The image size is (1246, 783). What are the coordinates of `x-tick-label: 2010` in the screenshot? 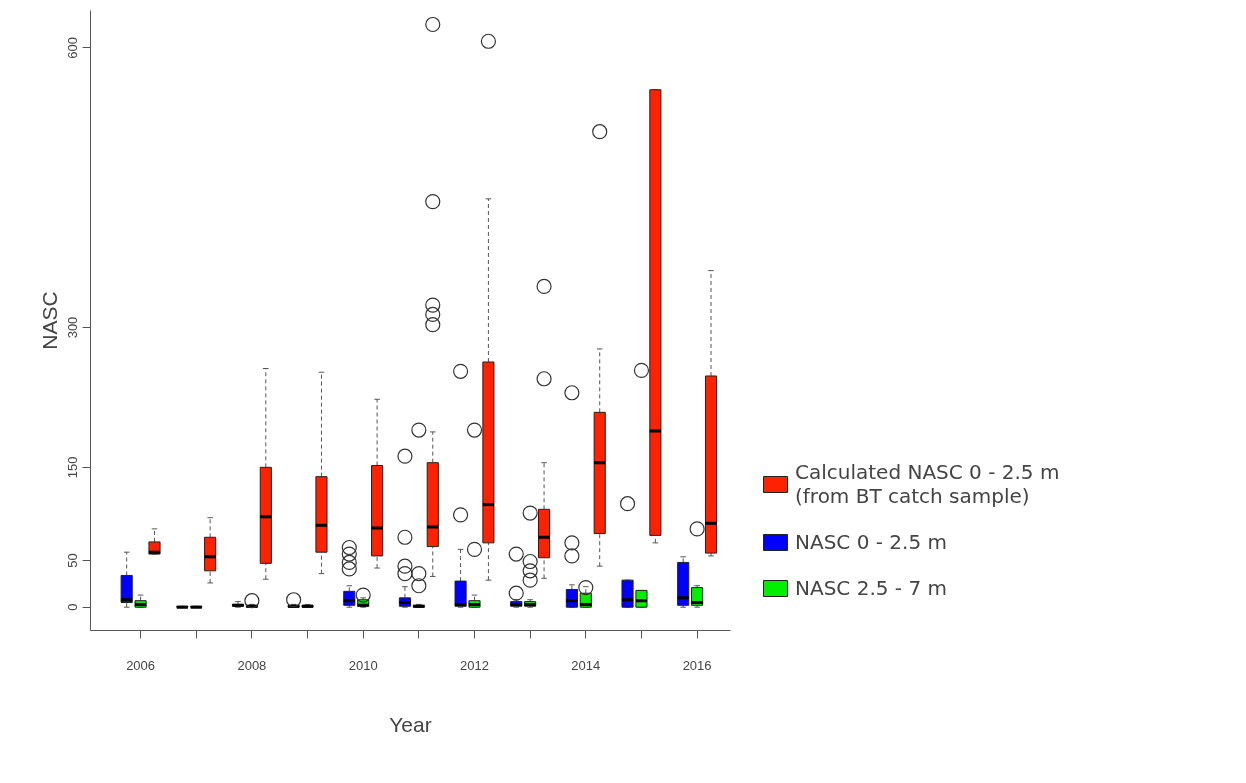 It's located at (363, 665).